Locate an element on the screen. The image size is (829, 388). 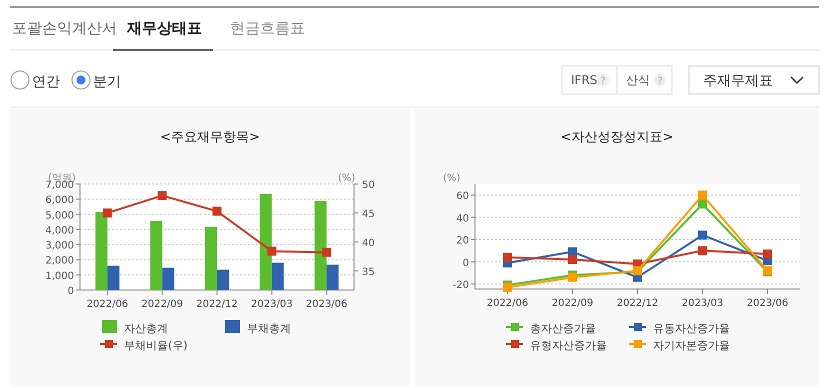
text: 산식 is located at coordinates (638, 80).